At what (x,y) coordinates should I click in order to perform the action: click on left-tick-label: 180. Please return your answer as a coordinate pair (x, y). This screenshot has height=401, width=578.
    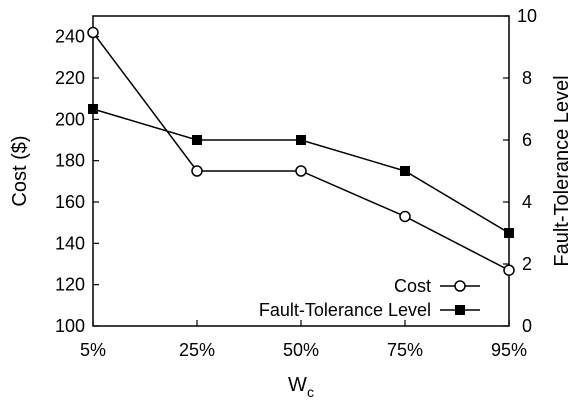
    Looking at the image, I should click on (70, 161).